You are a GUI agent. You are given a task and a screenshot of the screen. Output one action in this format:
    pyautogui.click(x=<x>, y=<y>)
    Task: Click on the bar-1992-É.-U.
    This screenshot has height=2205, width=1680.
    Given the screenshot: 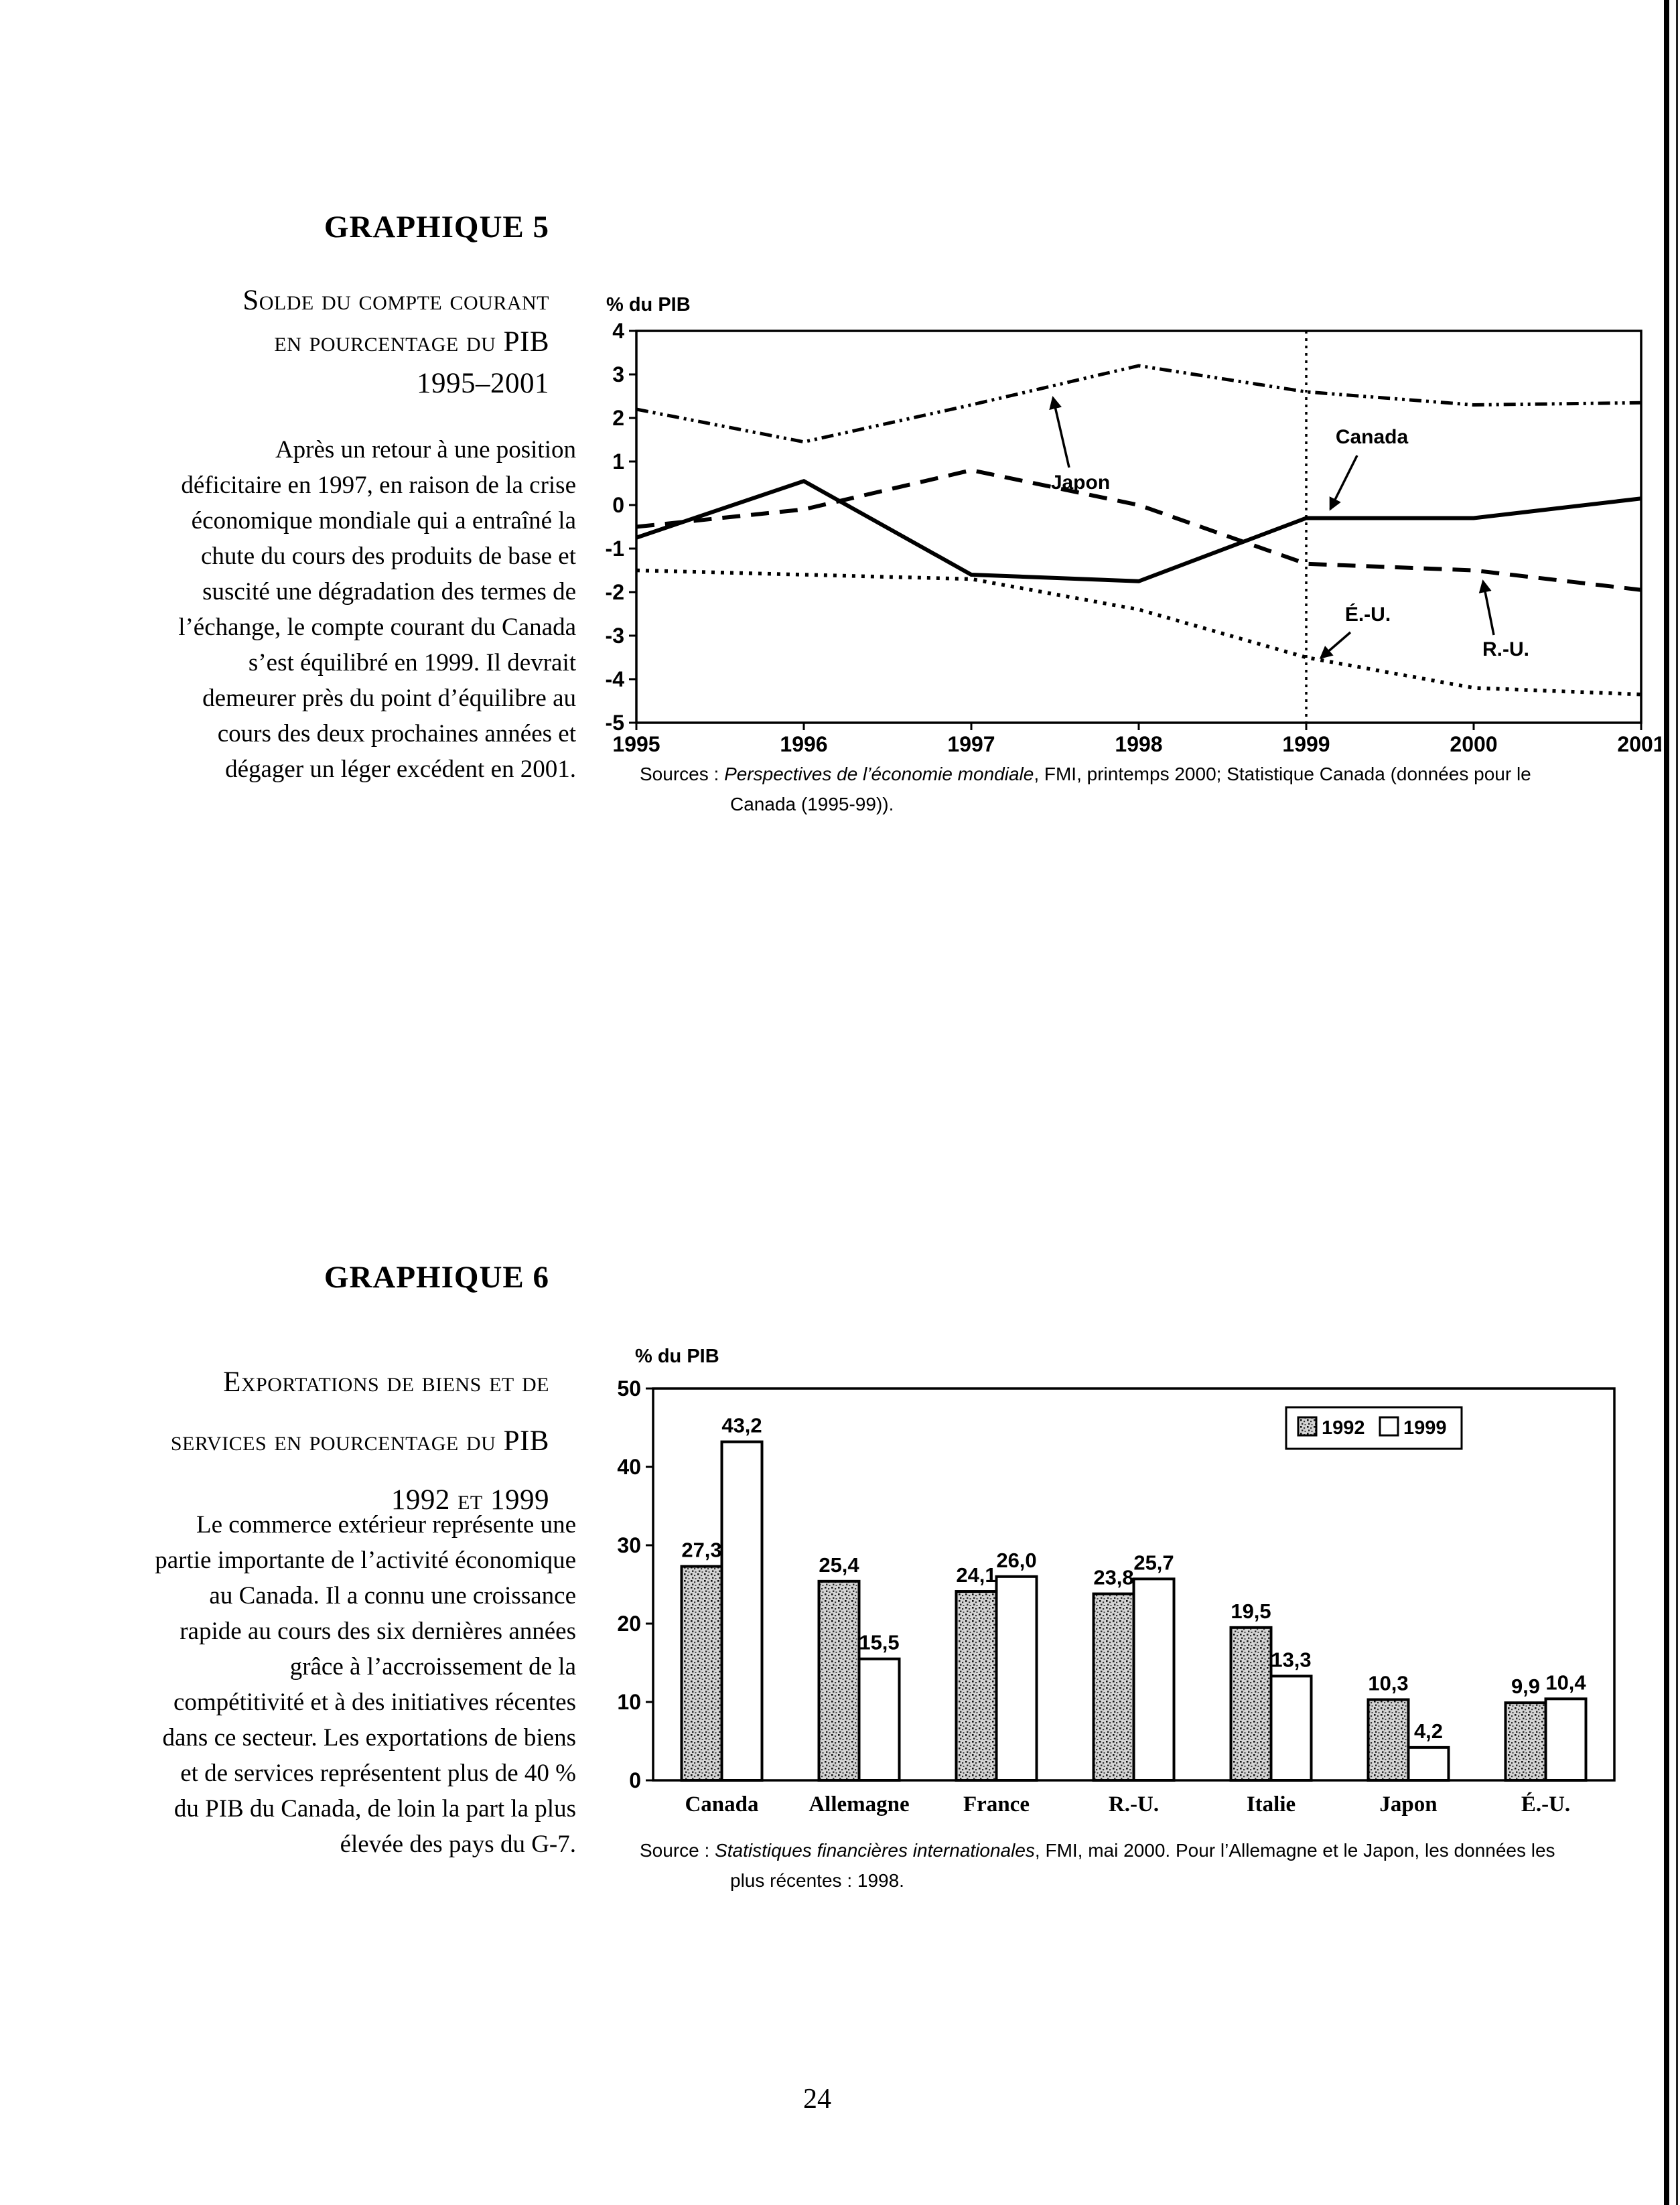 What is the action you would take?
    pyautogui.click(x=1525, y=1741)
    